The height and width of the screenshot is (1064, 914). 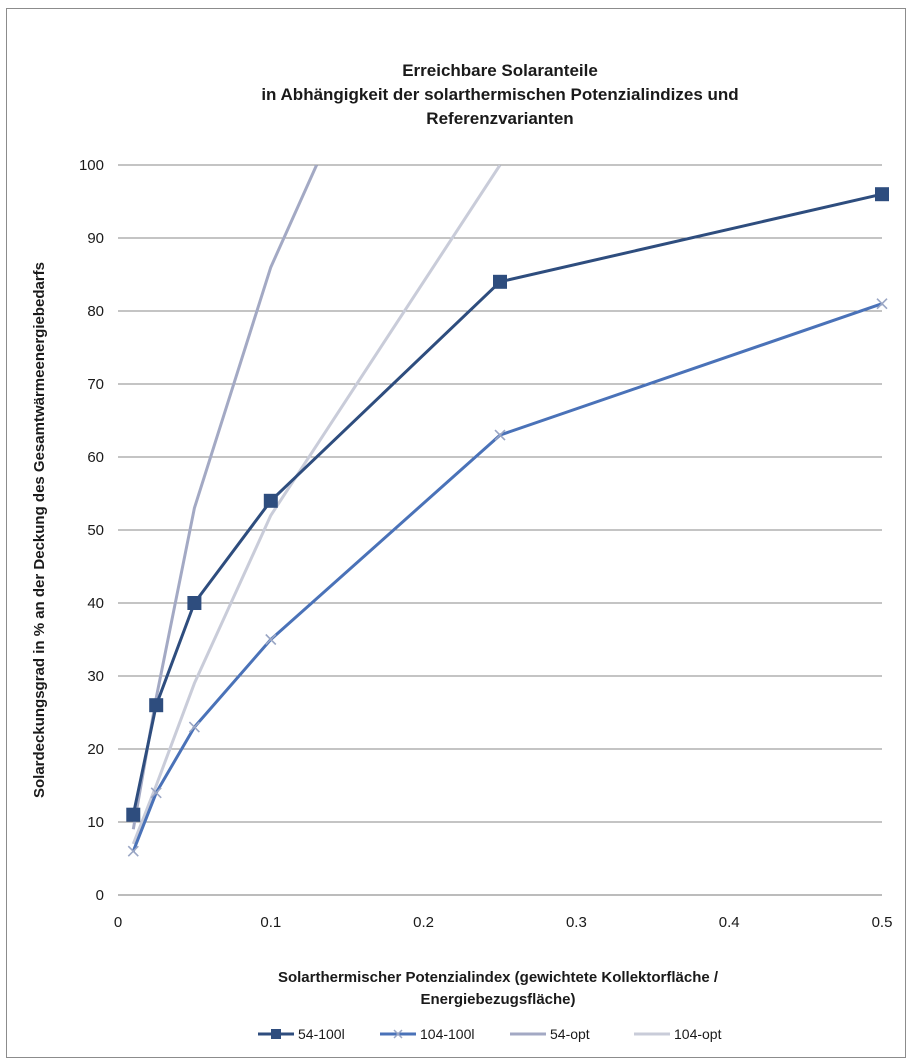 What do you see at coordinates (729, 922) in the screenshot?
I see `x-tick-label: 0.4` at bounding box center [729, 922].